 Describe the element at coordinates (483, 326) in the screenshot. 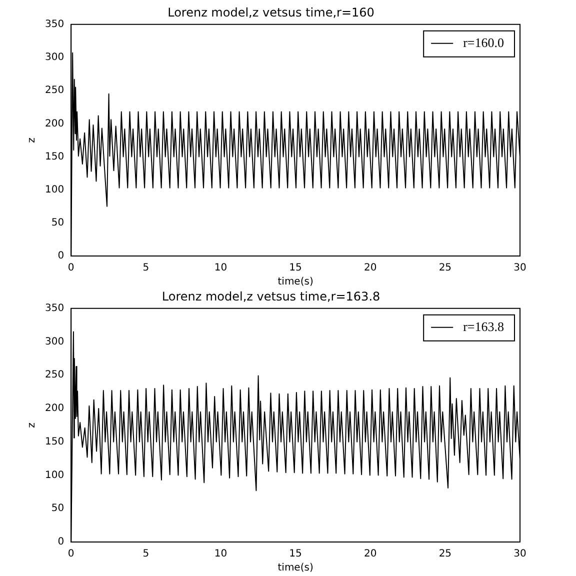

I see `legend-label: r=163.8` at that location.